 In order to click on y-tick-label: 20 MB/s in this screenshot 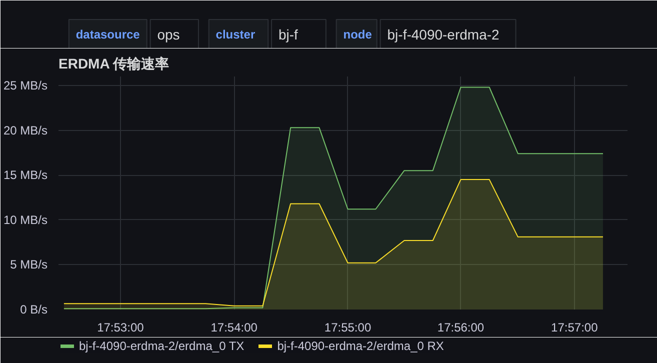, I will do `click(25, 130)`.